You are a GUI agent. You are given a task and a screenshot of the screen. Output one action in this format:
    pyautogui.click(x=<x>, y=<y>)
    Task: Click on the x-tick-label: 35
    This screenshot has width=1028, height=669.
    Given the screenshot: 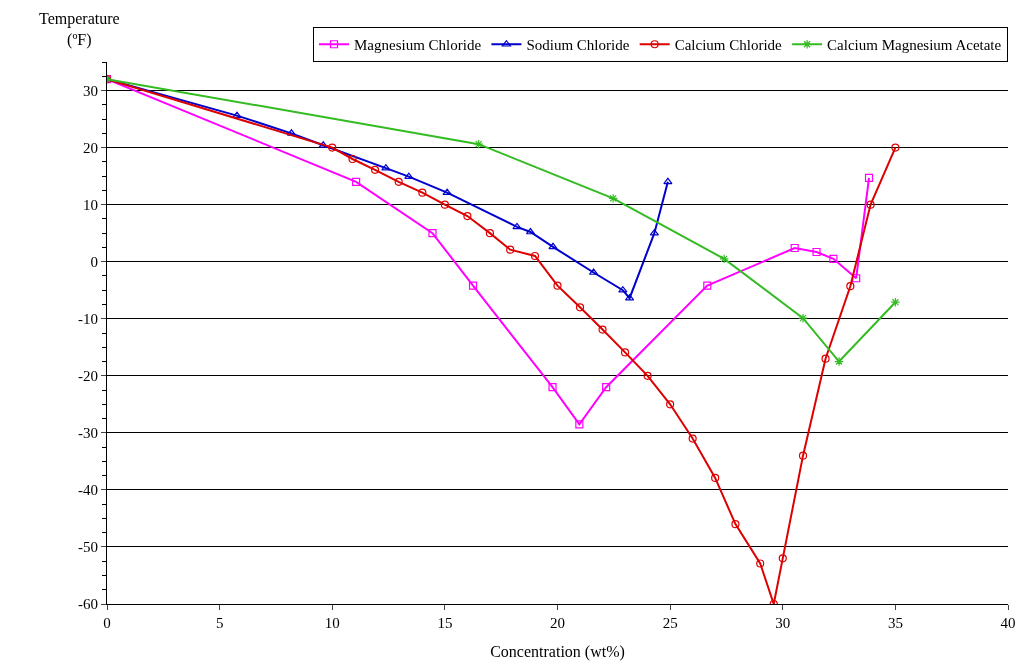 What is the action you would take?
    pyautogui.click(x=895, y=623)
    